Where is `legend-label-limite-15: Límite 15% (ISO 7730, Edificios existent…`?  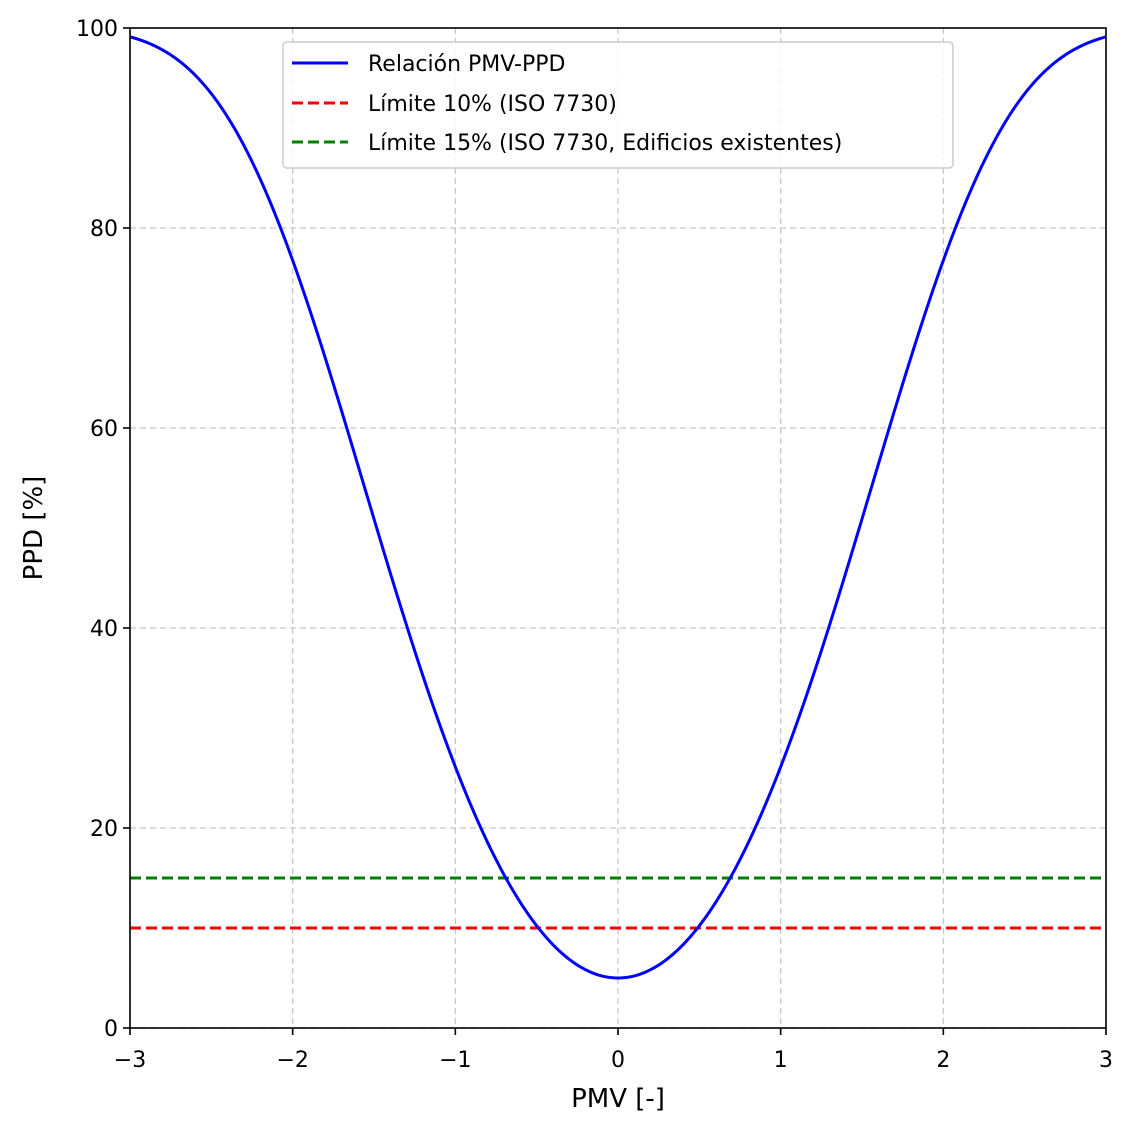
legend-label-limite-15: Límite 15% (ISO 7730, Edificios existent… is located at coordinates (605, 143).